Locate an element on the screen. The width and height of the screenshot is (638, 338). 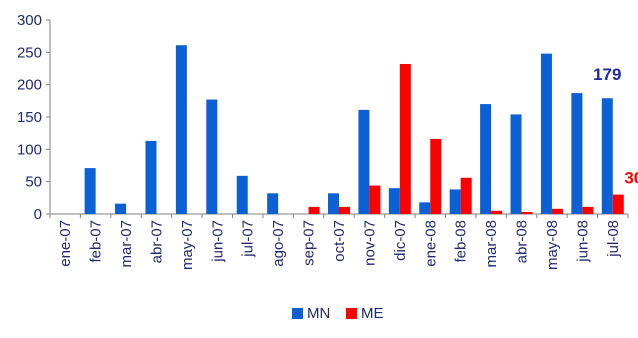
legend-label-me: ME is located at coordinates (372, 313).